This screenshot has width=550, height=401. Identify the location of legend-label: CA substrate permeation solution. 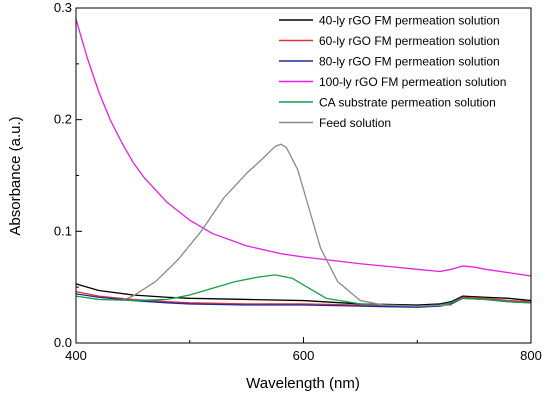
(407, 103).